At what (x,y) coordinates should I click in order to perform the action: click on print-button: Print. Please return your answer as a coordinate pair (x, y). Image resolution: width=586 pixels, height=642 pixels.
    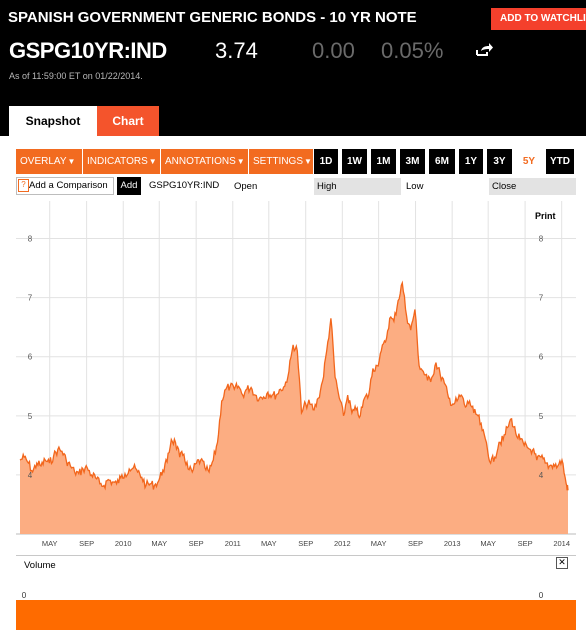
    Looking at the image, I should click on (545, 216).